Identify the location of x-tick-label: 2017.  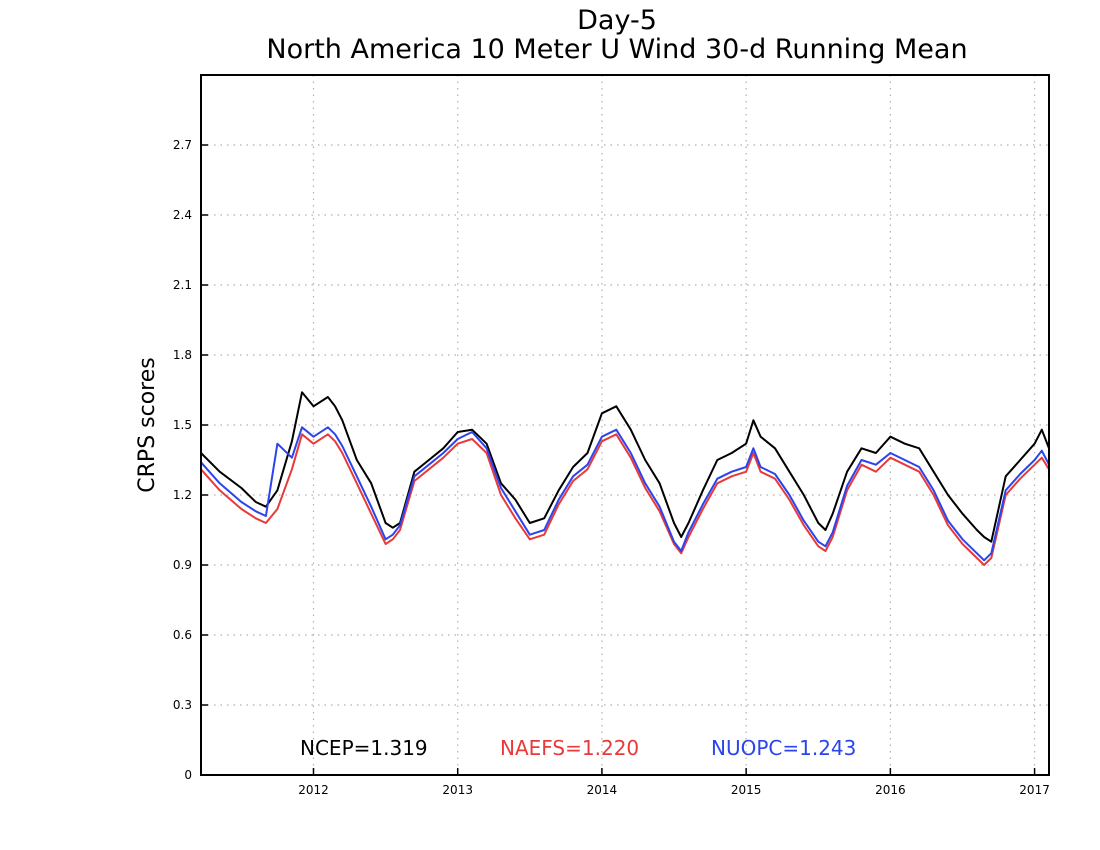
(1034, 790).